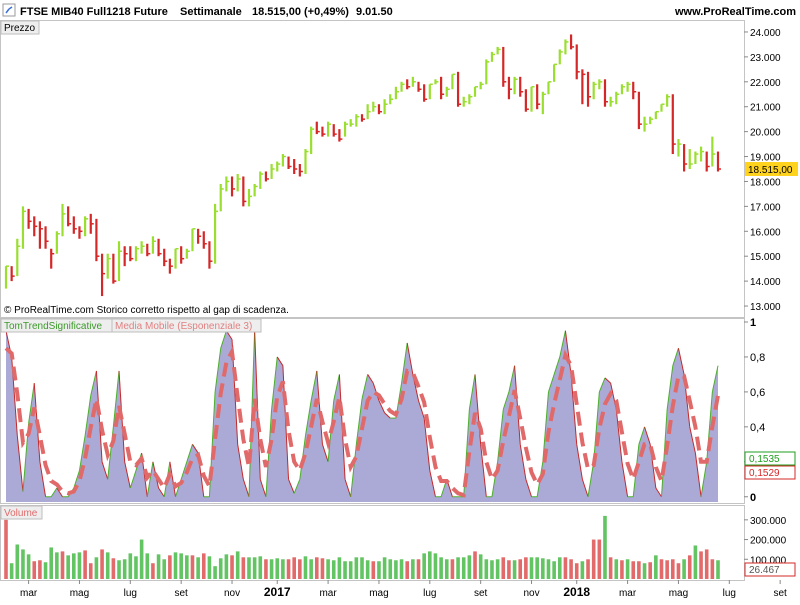 The height and width of the screenshot is (605, 800). Describe the element at coordinates (771, 169) in the screenshot. I see `last-price-tag` at that location.